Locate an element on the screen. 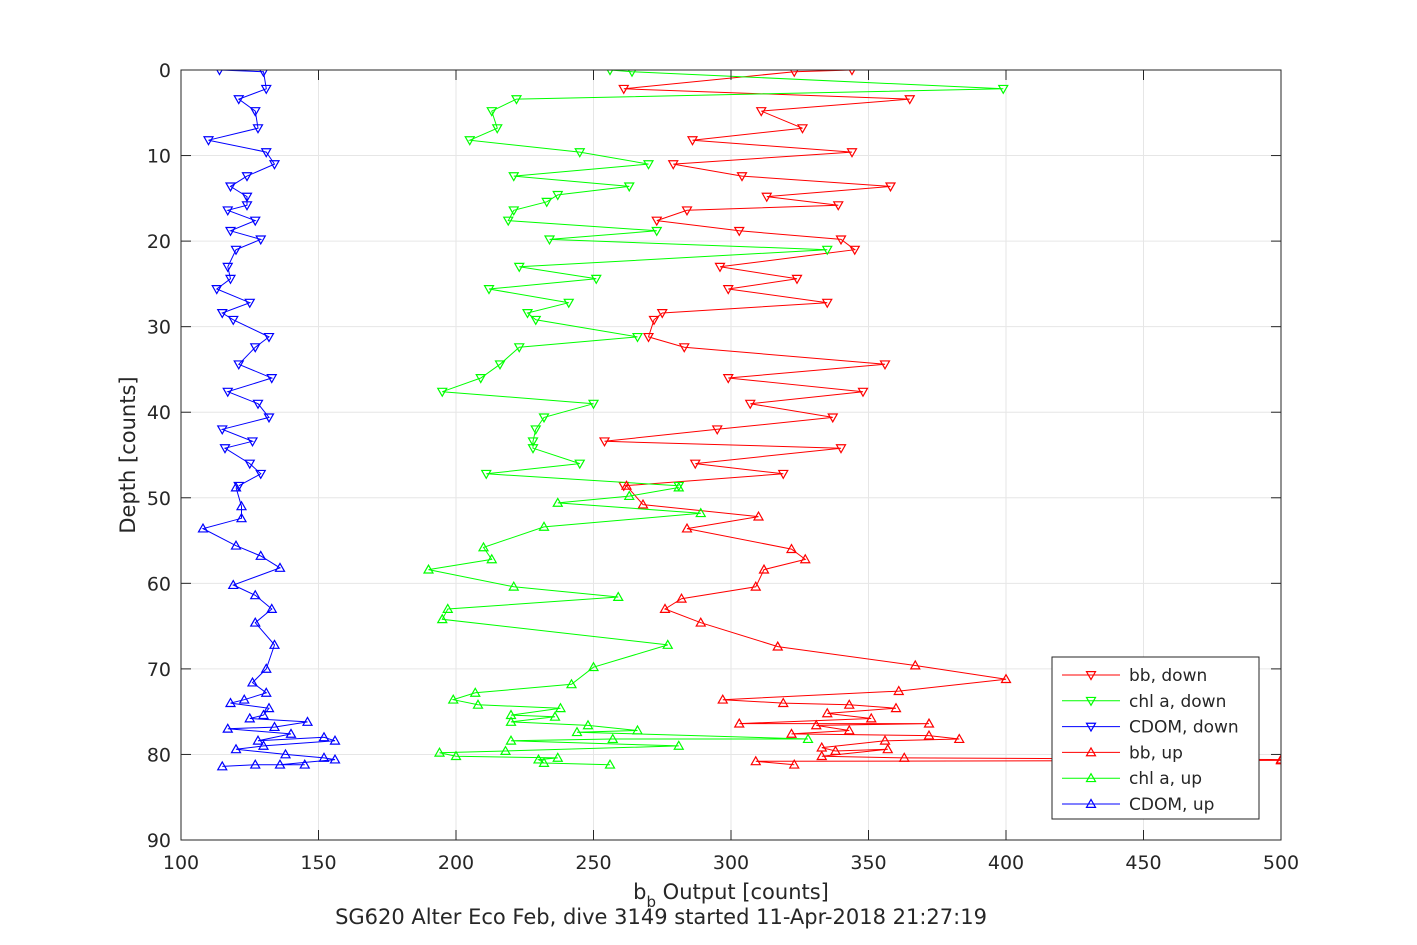 The image size is (1417, 945). x-axis-label: bb Output [counts] is located at coordinates (731, 895).